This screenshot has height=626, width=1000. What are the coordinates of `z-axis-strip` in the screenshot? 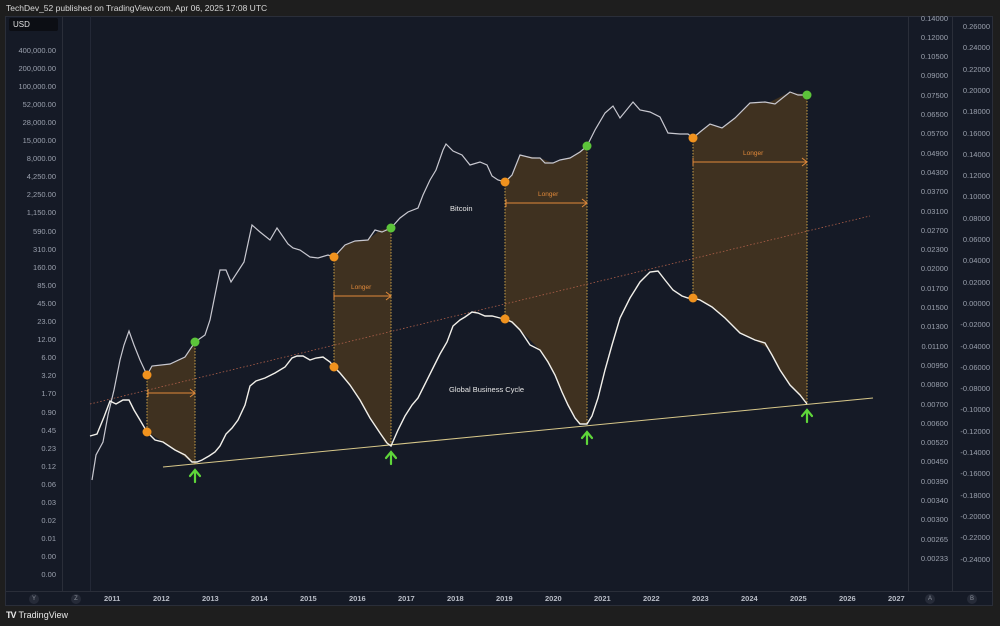 It's located at (76, 303).